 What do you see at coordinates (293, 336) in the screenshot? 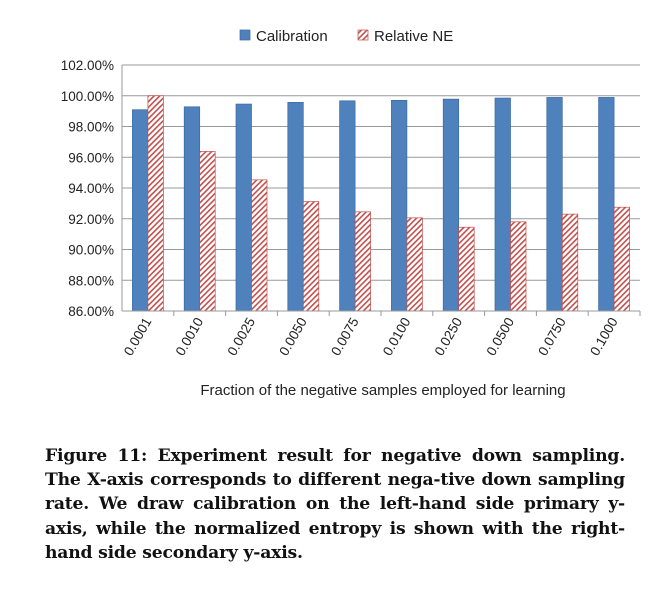
I see `x-tick-label: 0.0050` at bounding box center [293, 336].